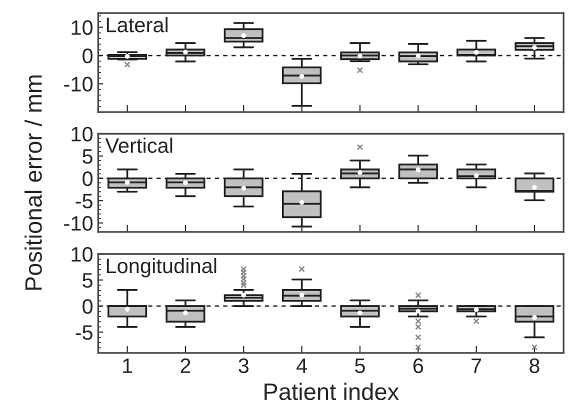  I want to click on x-axis-title: Patient index, so click(331, 391).